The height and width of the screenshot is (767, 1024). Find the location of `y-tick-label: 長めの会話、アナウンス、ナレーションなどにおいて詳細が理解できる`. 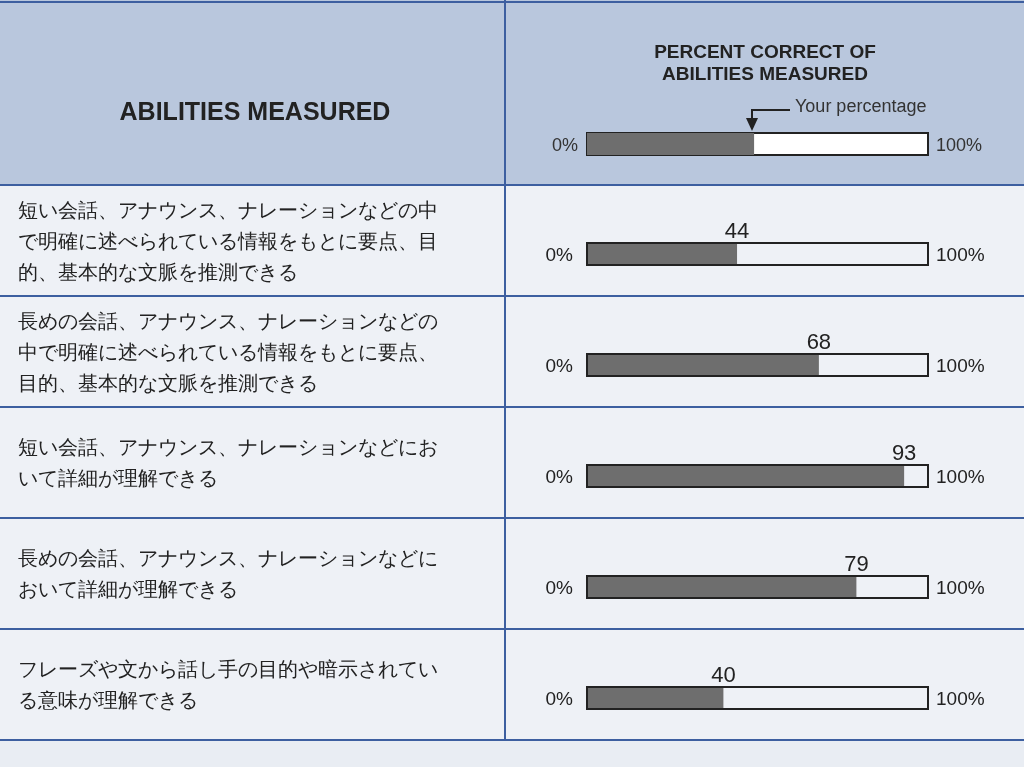

y-tick-label: 長めの会話、アナウンス、ナレーションなどにおいて詳細が理解できる is located at coordinates (228, 573).